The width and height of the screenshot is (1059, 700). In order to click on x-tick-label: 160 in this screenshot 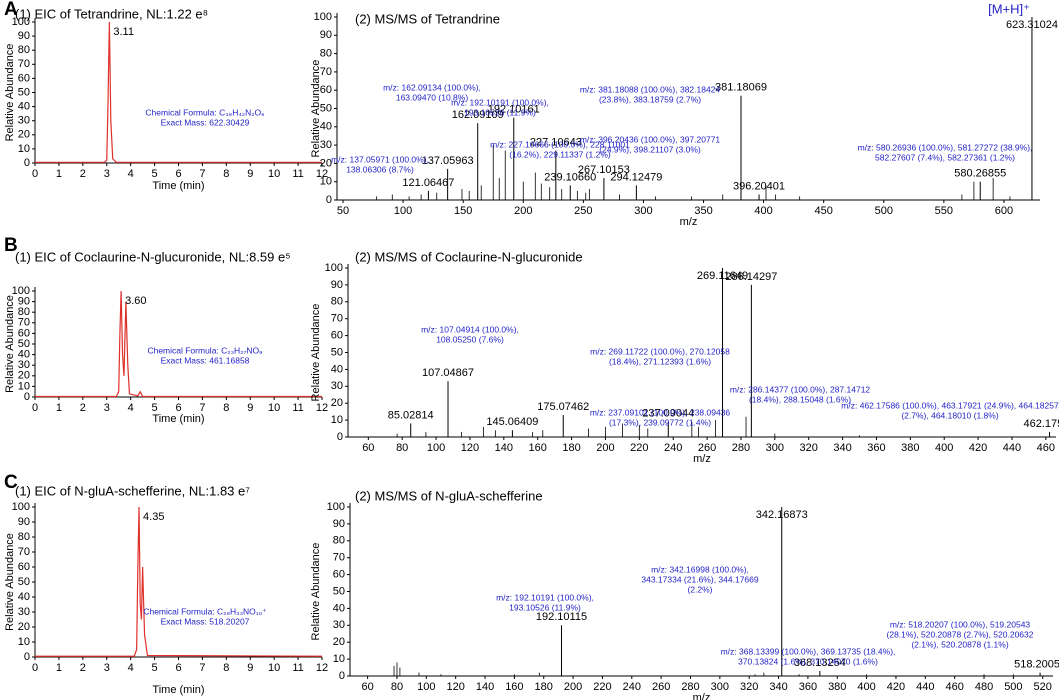, I will do `click(538, 448)`.